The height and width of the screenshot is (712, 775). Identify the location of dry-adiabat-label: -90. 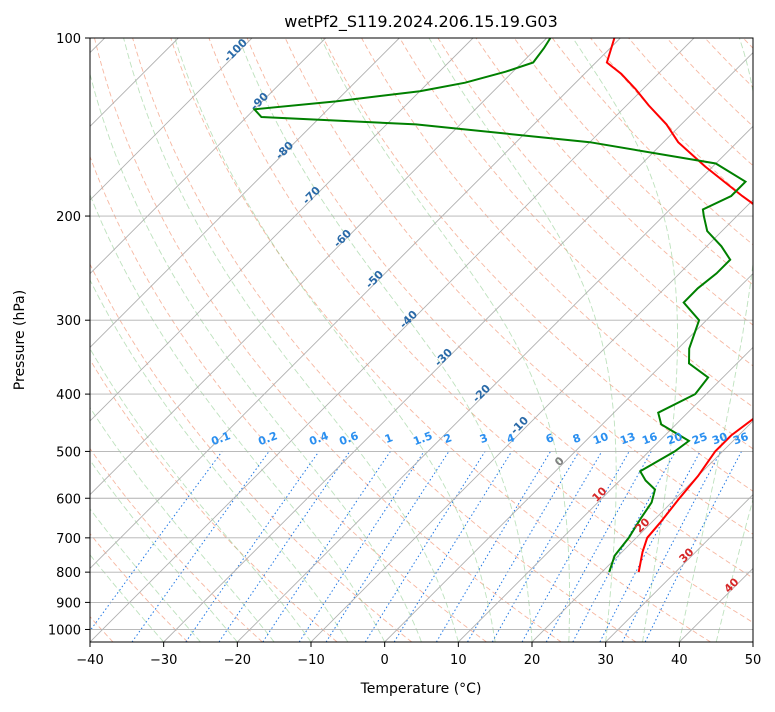
(259, 101).